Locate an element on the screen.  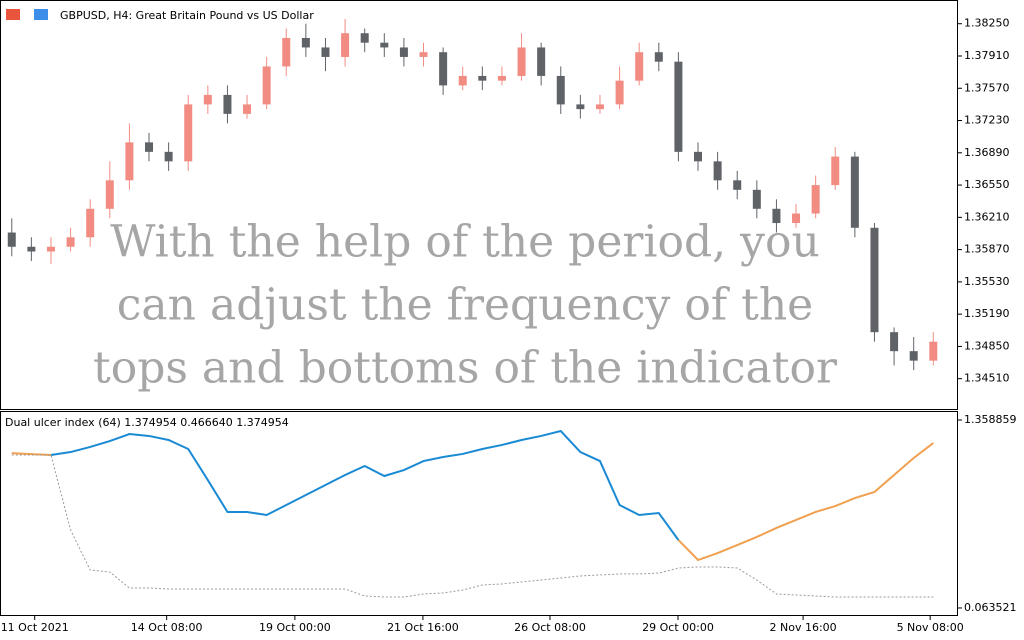
x-tick-label: 5 Nov 08:00 is located at coordinates (930, 627).